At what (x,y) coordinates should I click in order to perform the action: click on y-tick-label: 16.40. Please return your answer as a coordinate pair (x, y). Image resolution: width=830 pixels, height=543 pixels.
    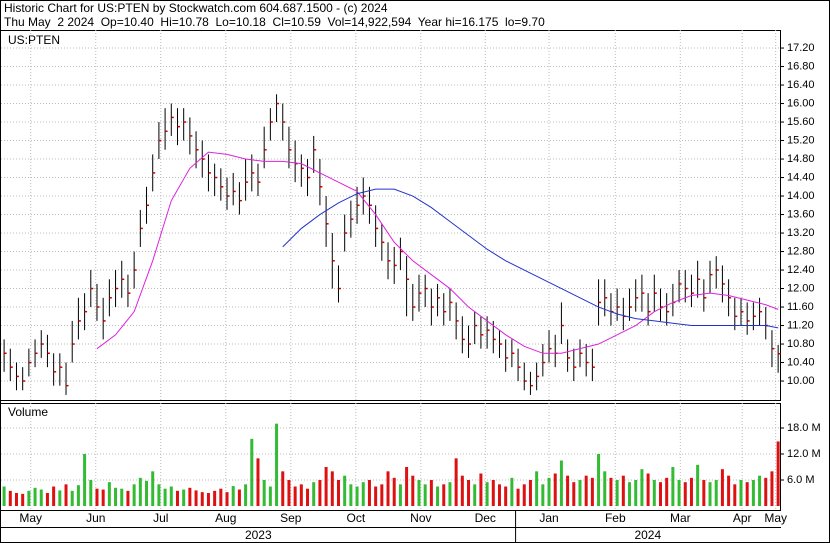
    Looking at the image, I should click on (801, 85).